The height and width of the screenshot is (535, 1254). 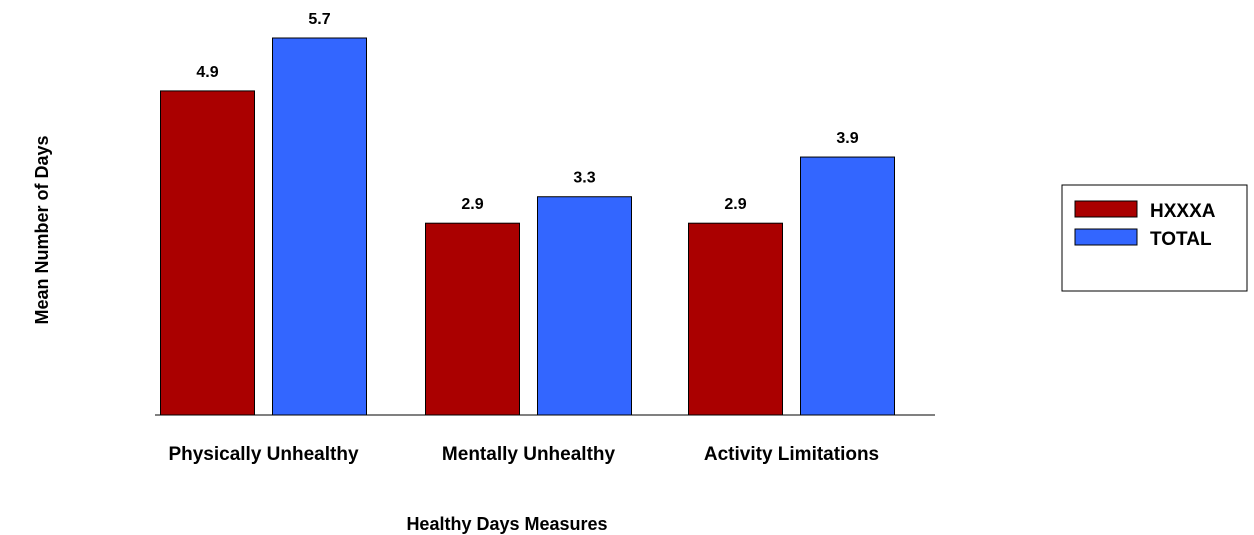 I want to click on legend-swatch-total, so click(x=1106, y=237).